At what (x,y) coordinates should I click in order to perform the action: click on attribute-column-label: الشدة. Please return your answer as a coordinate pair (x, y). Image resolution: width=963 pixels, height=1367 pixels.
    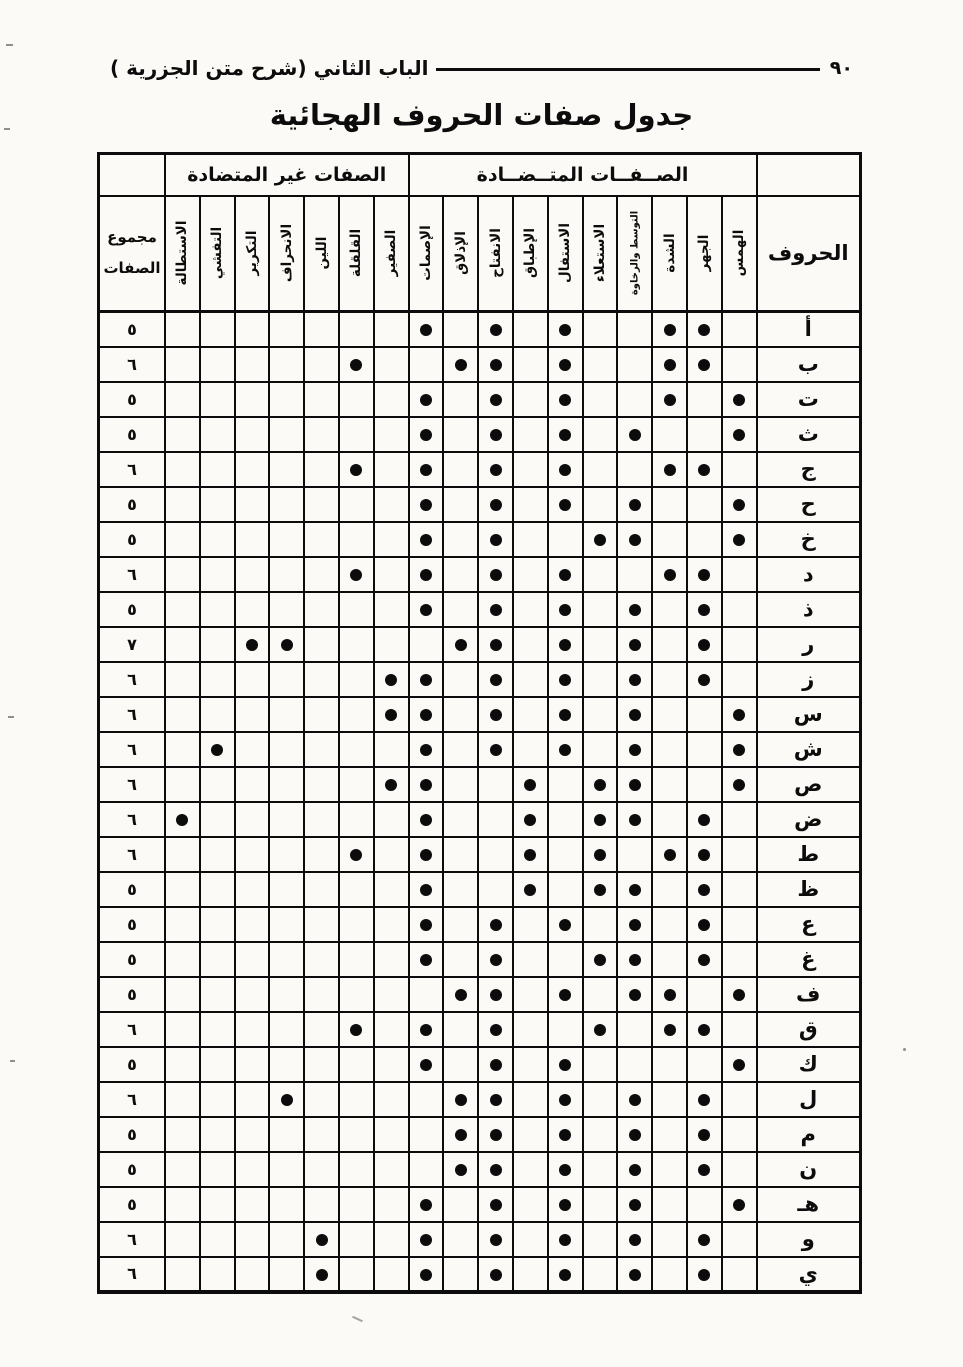
    Looking at the image, I should click on (669, 253).